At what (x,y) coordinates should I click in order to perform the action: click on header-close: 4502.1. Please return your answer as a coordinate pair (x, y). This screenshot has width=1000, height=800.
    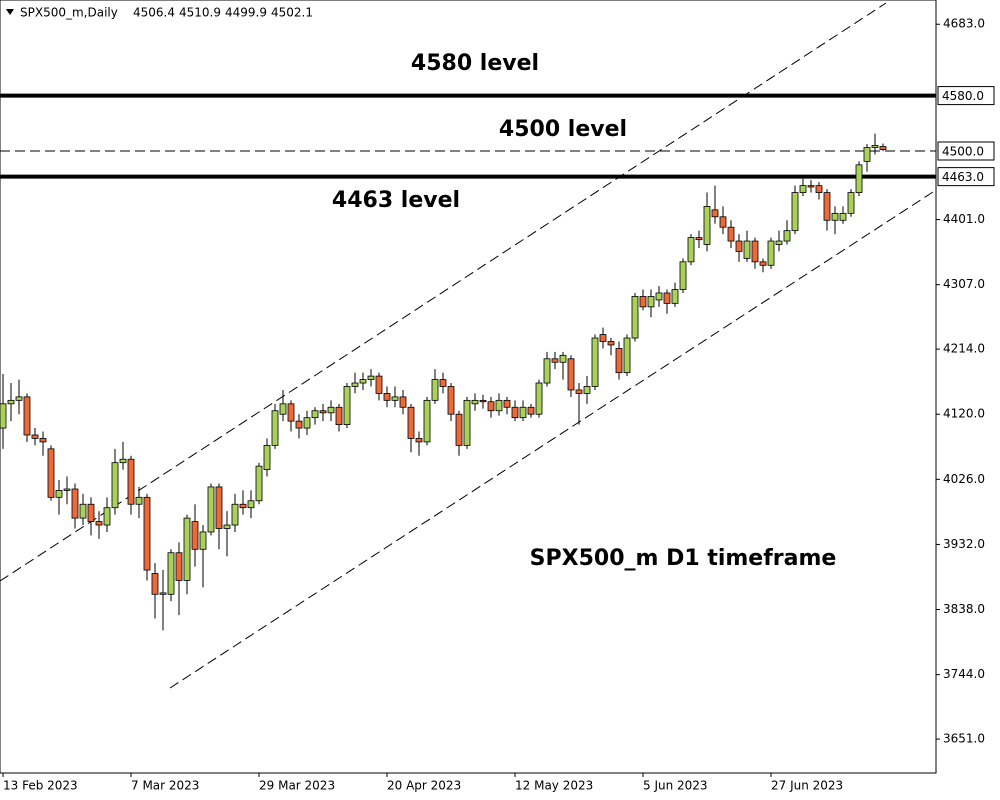
    Looking at the image, I should click on (292, 13).